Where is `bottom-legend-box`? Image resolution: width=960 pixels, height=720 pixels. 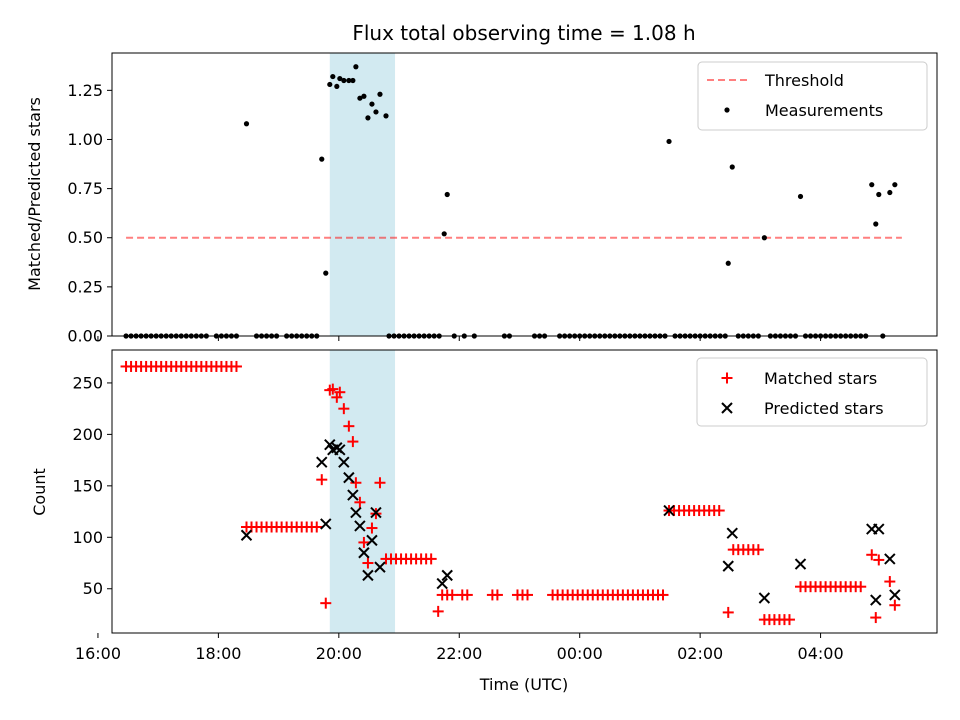 bottom-legend-box is located at coordinates (812, 392).